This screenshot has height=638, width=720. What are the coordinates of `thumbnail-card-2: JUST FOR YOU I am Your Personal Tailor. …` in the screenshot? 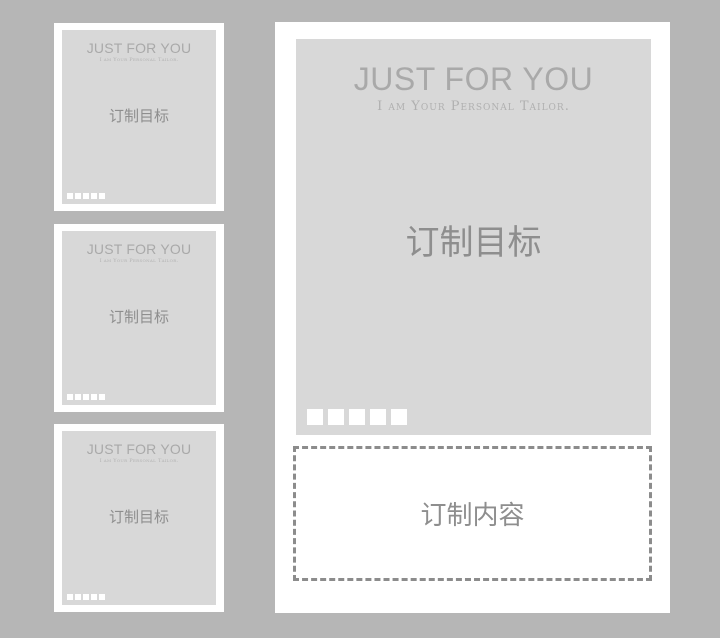 It's located at (139, 318).